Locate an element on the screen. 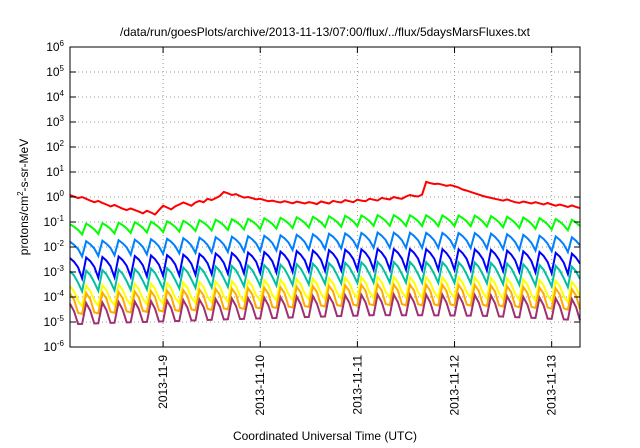 The height and width of the screenshot is (448, 640). y-tick-label: 10¹ is located at coordinates (55, 171).